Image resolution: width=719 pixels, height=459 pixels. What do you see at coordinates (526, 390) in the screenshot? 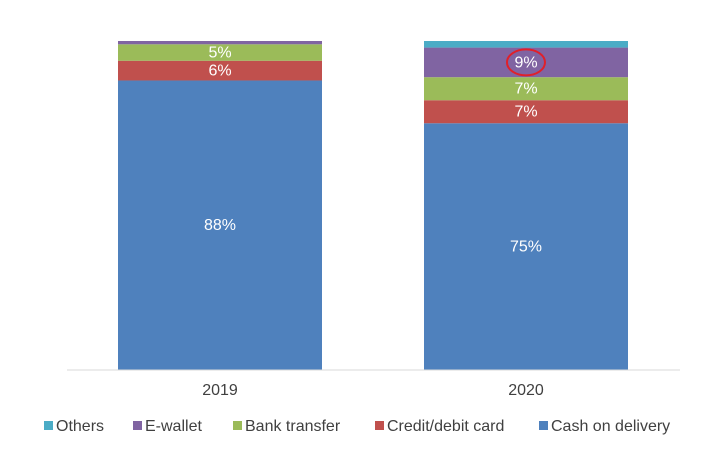
I see `x-tick-label-2020: 2020` at bounding box center [526, 390].